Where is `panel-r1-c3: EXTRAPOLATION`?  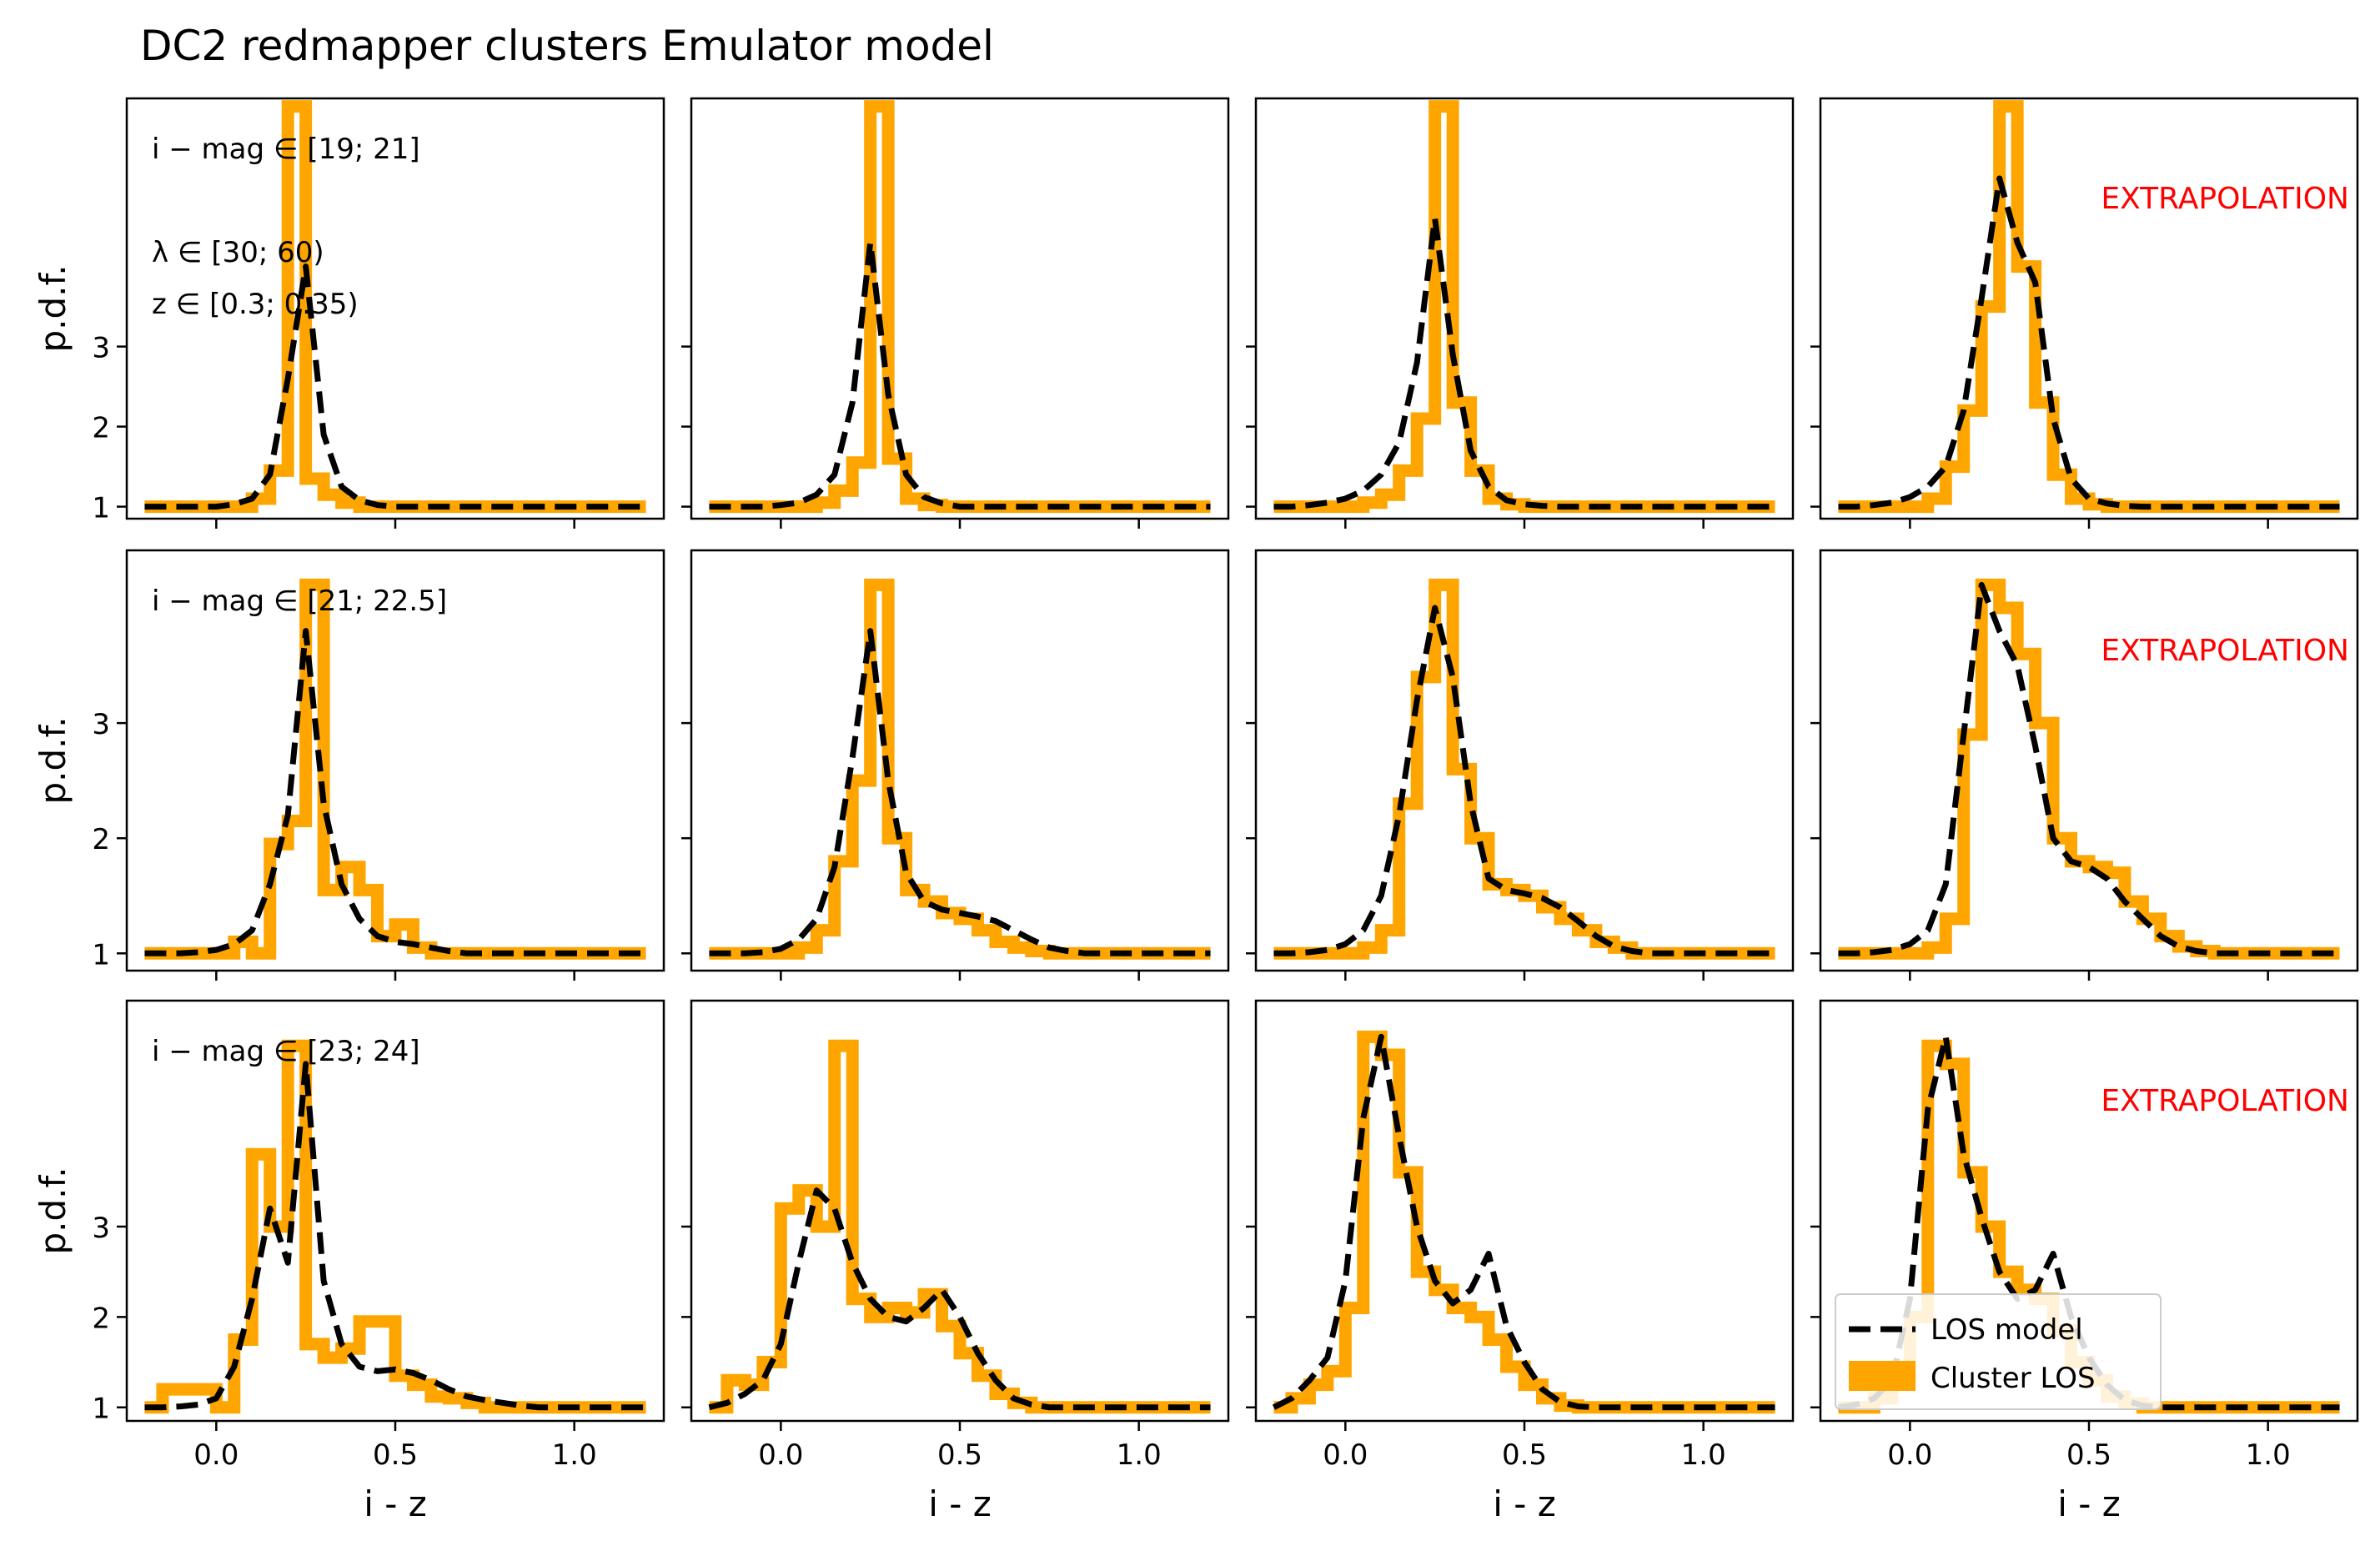 panel-r1-c3: EXTRAPOLATION is located at coordinates (2084, 765).